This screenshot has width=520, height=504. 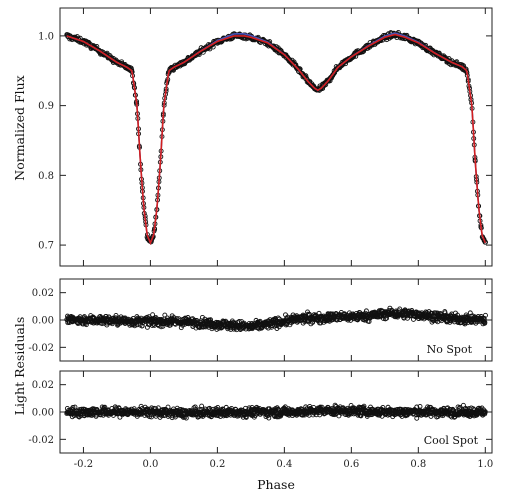 I want to click on x-tick-label: -0.2, so click(x=83, y=464).